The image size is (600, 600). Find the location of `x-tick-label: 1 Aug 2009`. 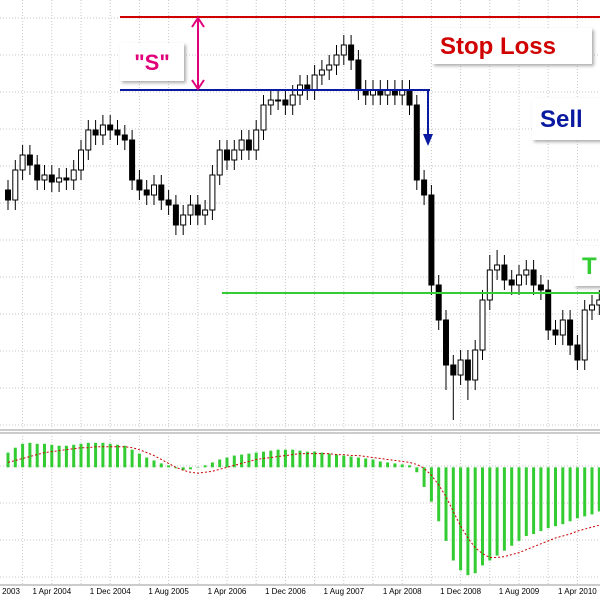

x-tick-label: 1 Aug 2009 is located at coordinates (519, 591).